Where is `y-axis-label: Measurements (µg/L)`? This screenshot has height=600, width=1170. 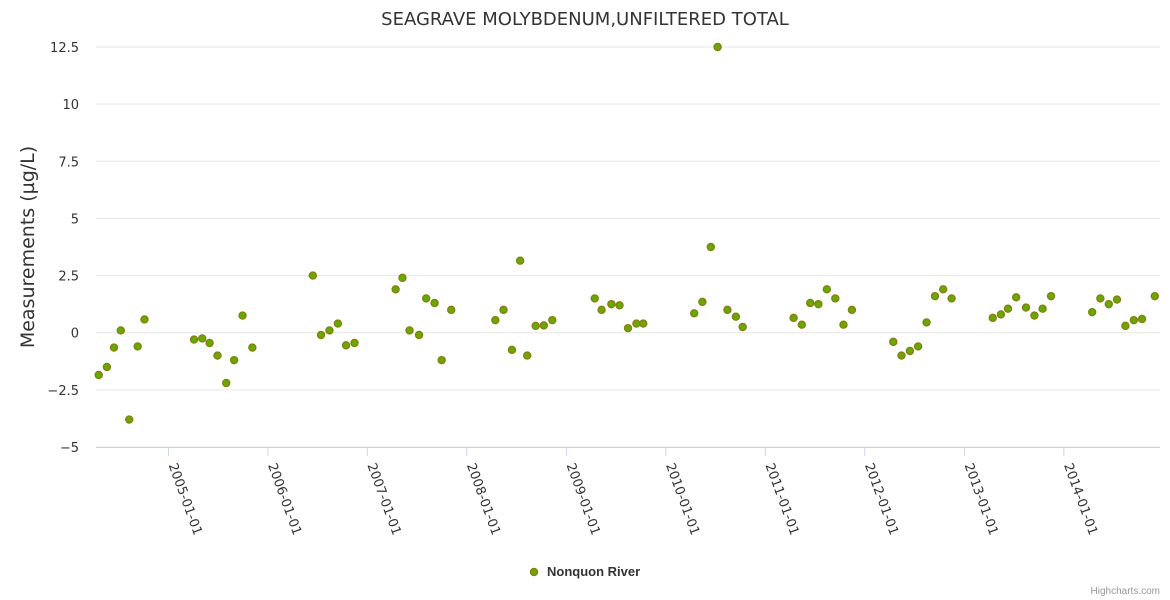
y-axis-label: Measurements (µg/L) is located at coordinates (28, 247).